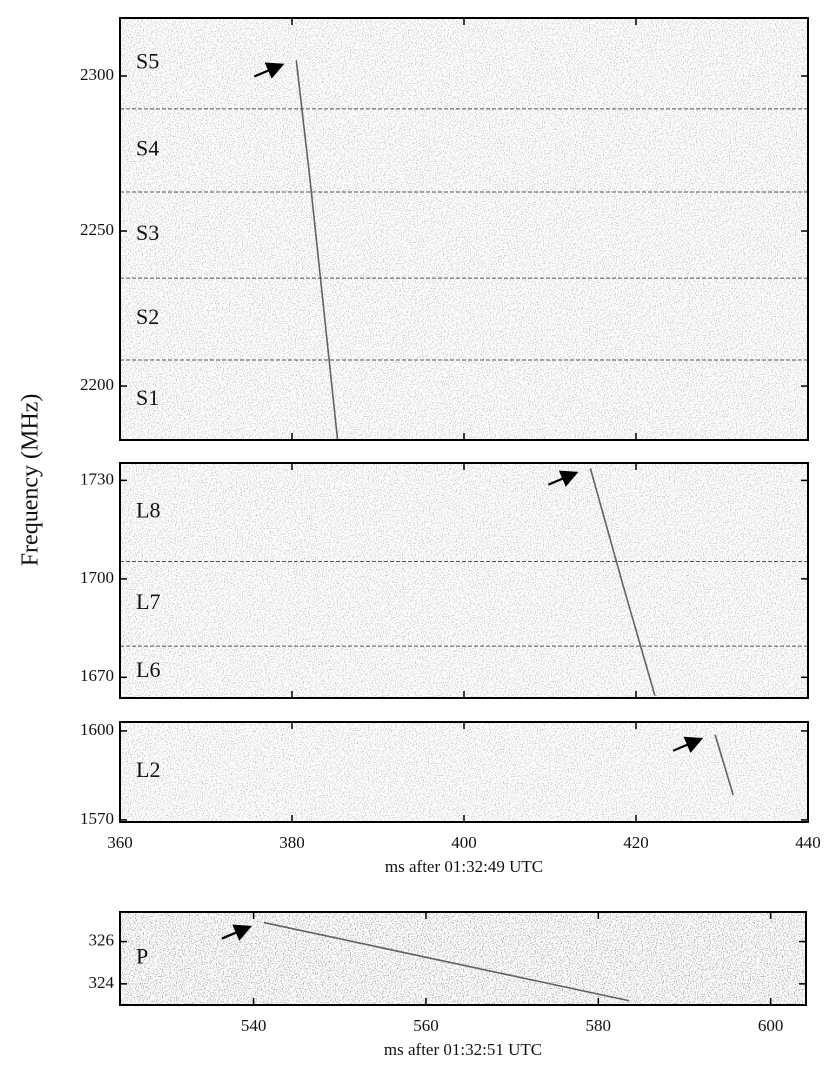 This screenshot has width=830, height=1075. What do you see at coordinates (771, 1025) in the screenshot?
I see `x-tick-label: 600` at bounding box center [771, 1025].